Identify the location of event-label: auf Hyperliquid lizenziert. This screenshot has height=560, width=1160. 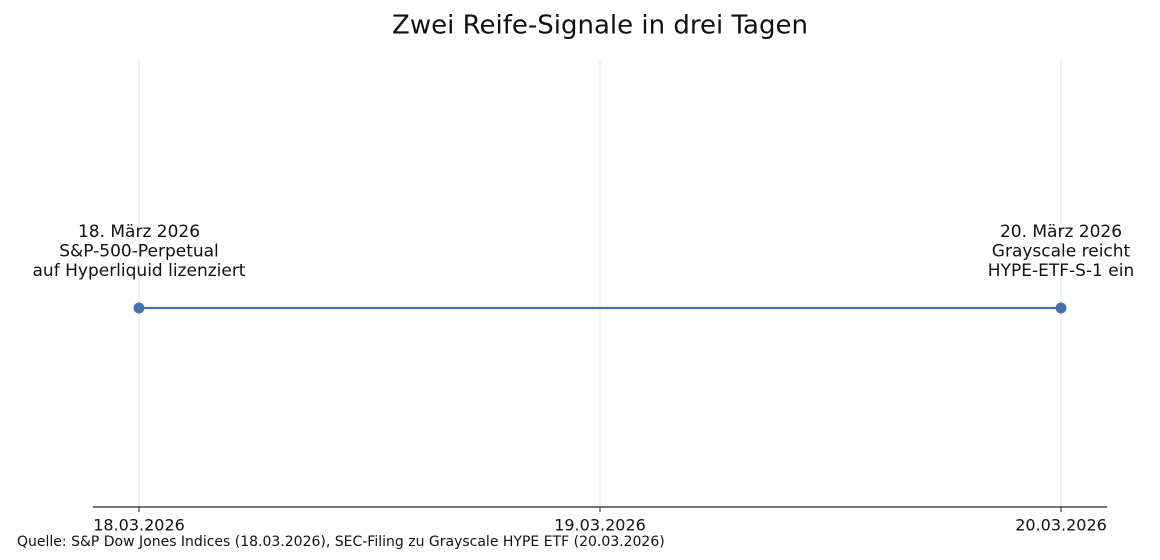
(139, 271).